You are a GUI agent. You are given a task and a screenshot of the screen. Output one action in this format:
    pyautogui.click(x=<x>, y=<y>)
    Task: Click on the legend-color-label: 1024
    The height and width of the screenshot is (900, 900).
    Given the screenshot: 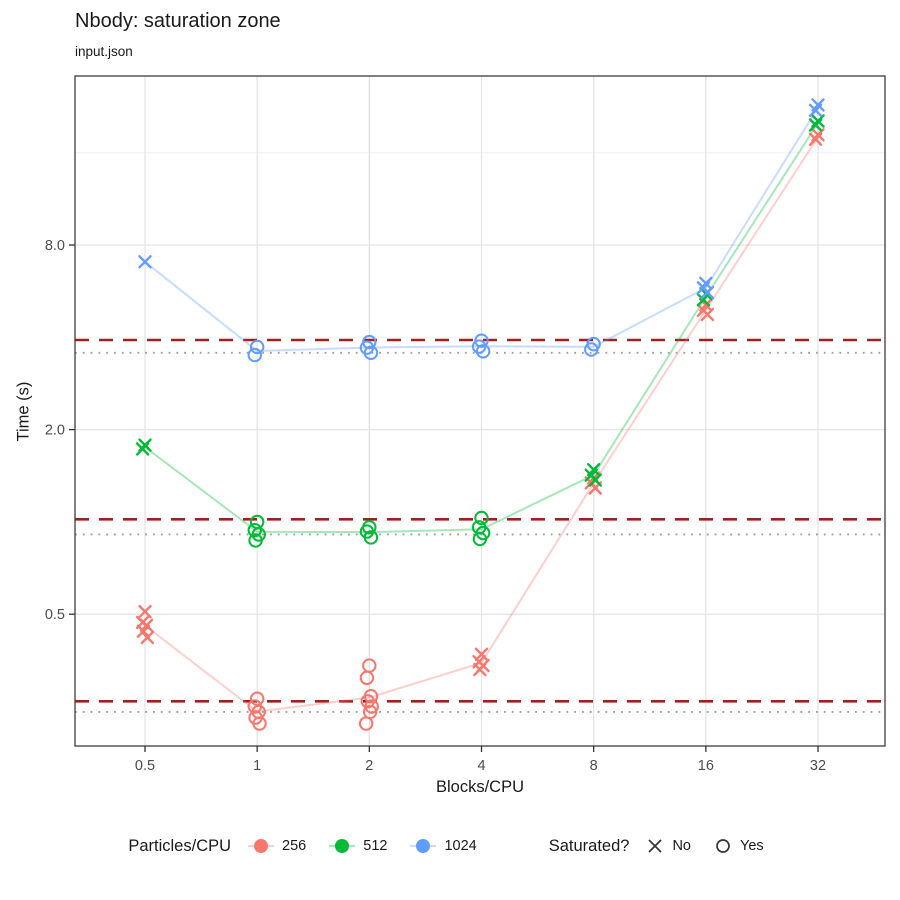 What is the action you would take?
    pyautogui.click(x=460, y=846)
    